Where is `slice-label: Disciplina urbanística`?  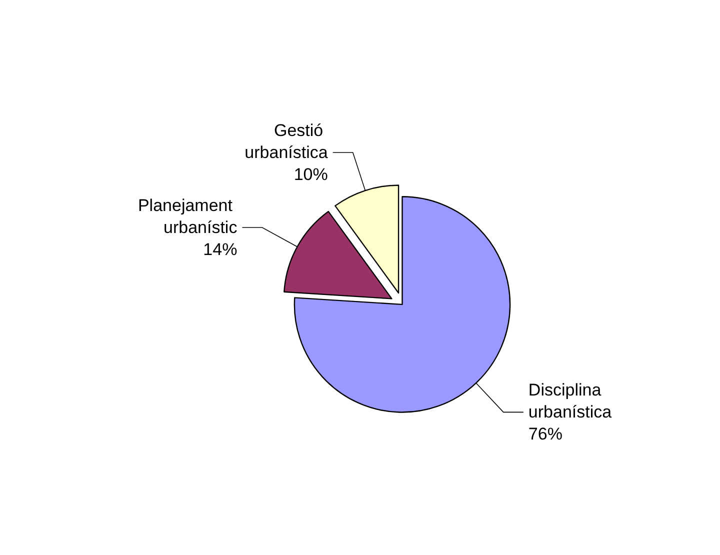
slice-label: Disciplina urbanística is located at coordinates (570, 401).